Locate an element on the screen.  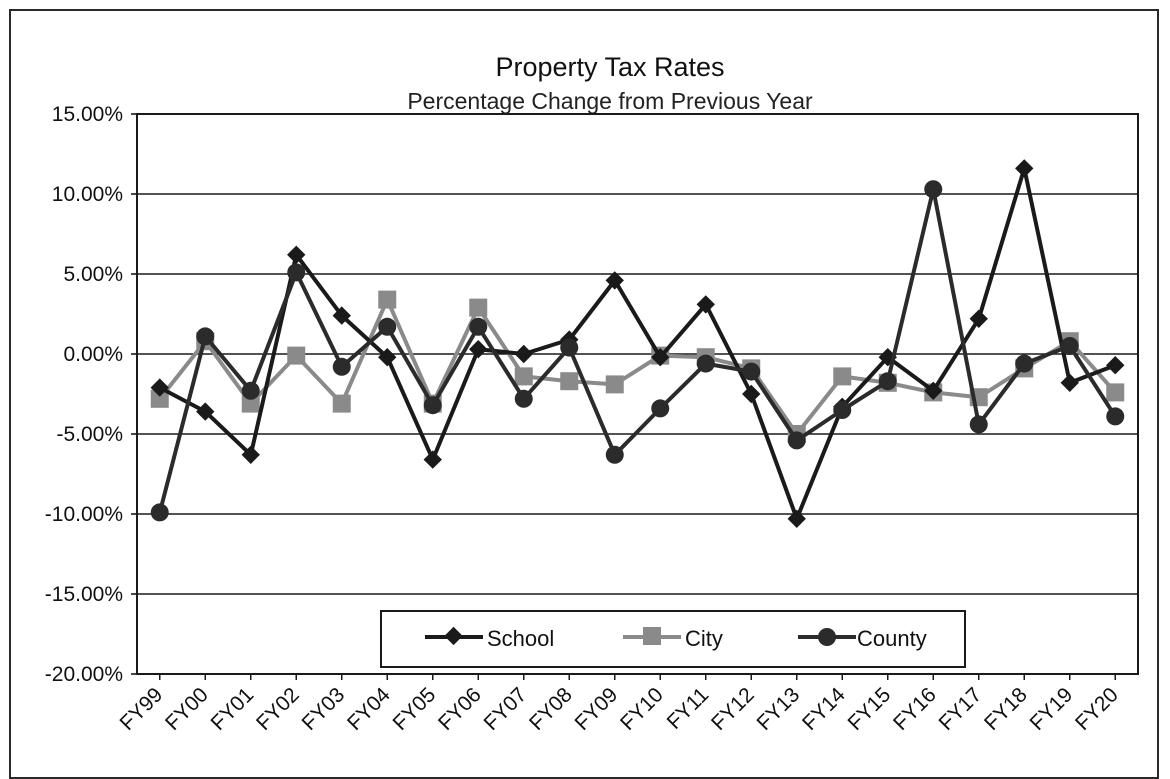
x-tick-label: FY01 is located at coordinates (233, 709).